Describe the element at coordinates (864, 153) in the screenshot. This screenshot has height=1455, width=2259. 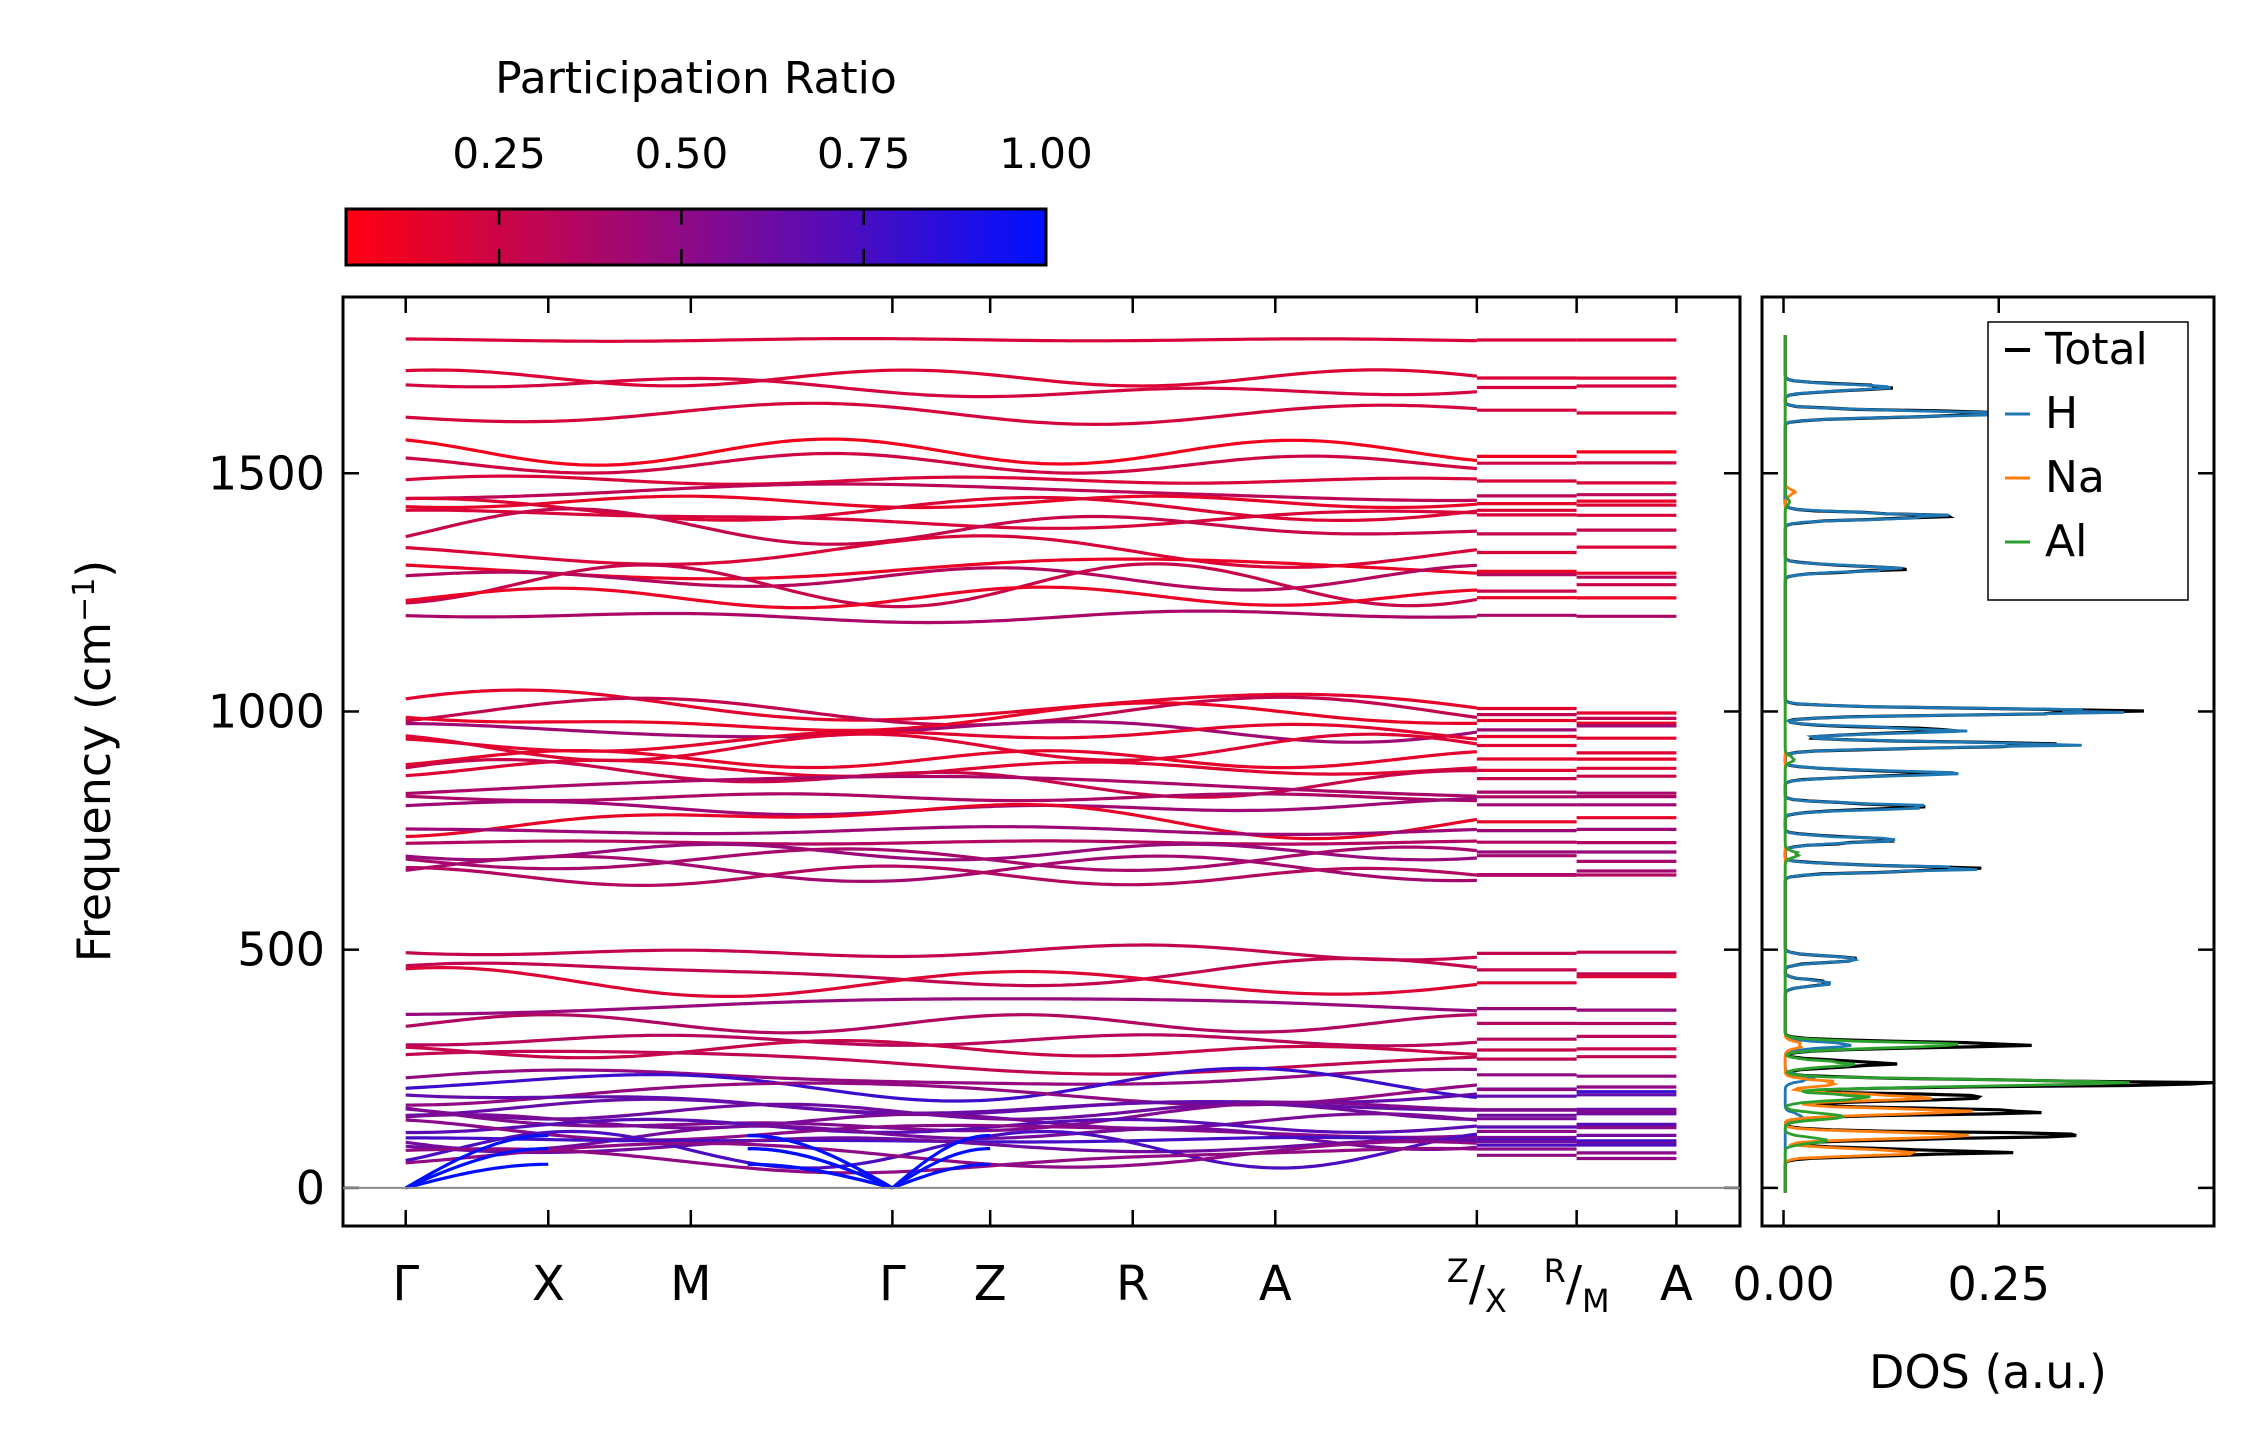
I see `colorbar-tick-label: 0.75` at that location.